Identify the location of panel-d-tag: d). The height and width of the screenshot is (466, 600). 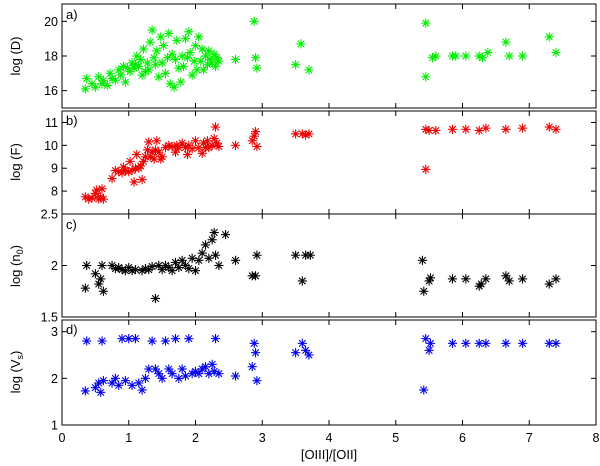
(72, 329).